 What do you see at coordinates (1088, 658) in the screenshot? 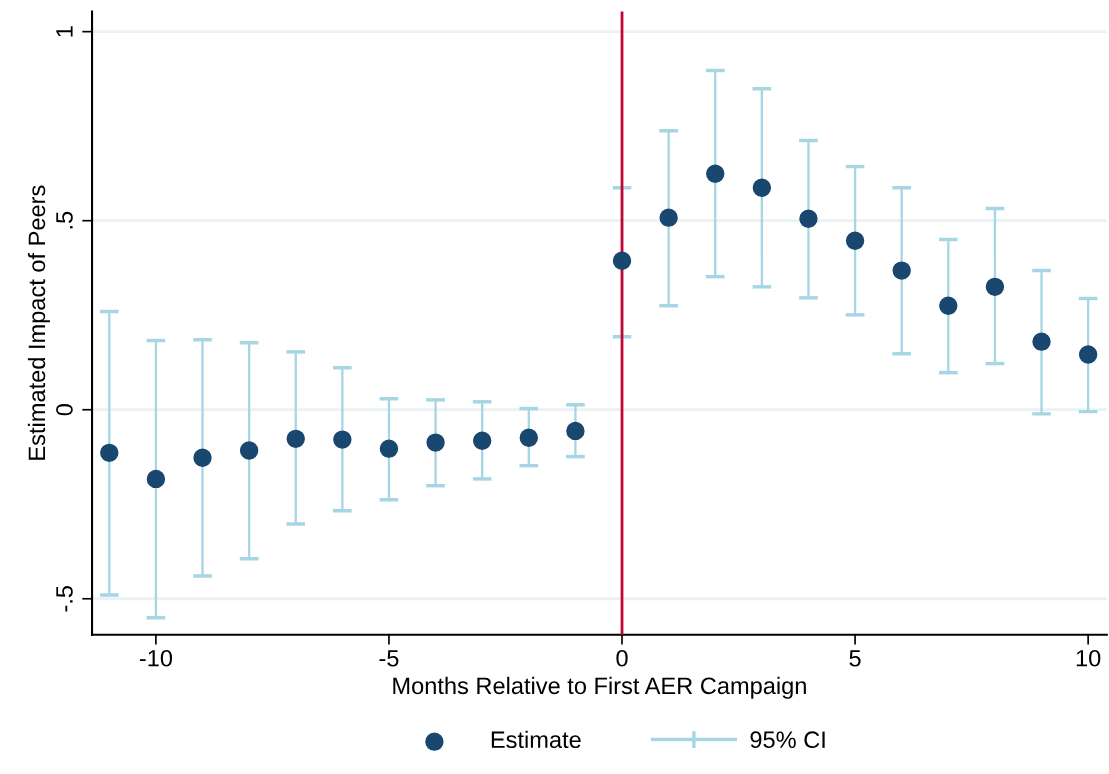
I see `x-tick-label: 10` at bounding box center [1088, 658].